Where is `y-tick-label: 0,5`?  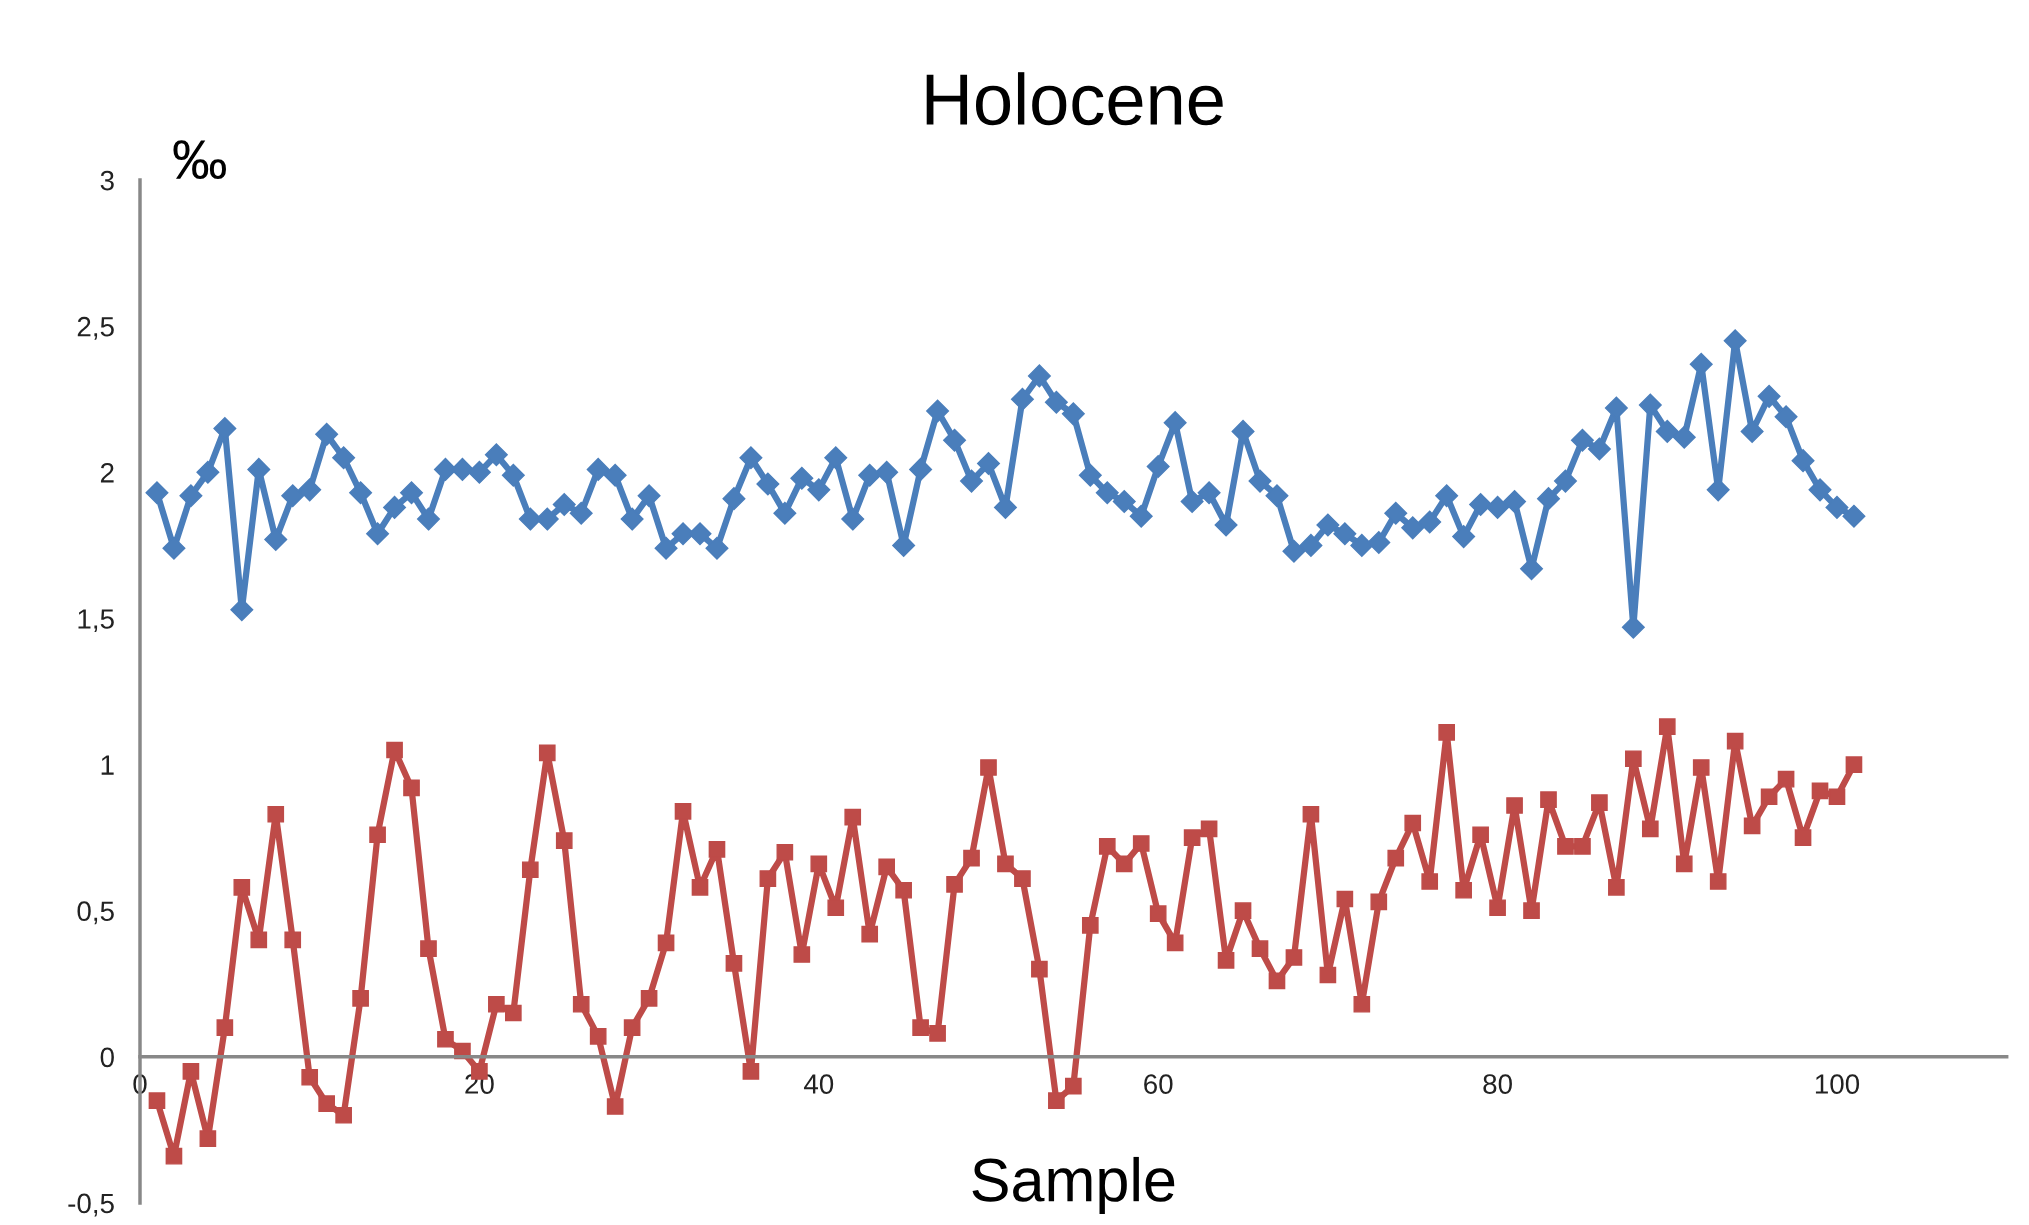
y-tick-label: 0,5 is located at coordinates (95, 913).